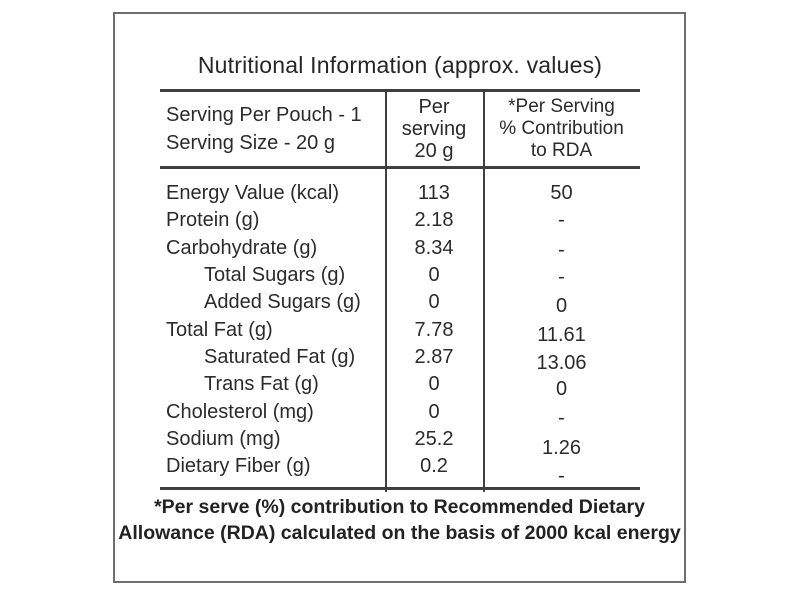  What do you see at coordinates (434, 151) in the screenshot?
I see `per-serving-head-line: 20 g` at bounding box center [434, 151].